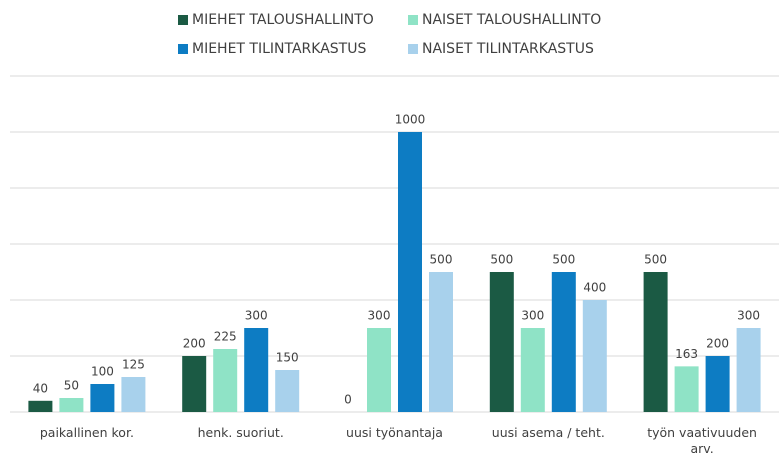 This screenshot has width=779, height=457. What do you see at coordinates (508, 49) in the screenshot?
I see `legend-label: NAISET TILINTARKASTUS` at bounding box center [508, 49].